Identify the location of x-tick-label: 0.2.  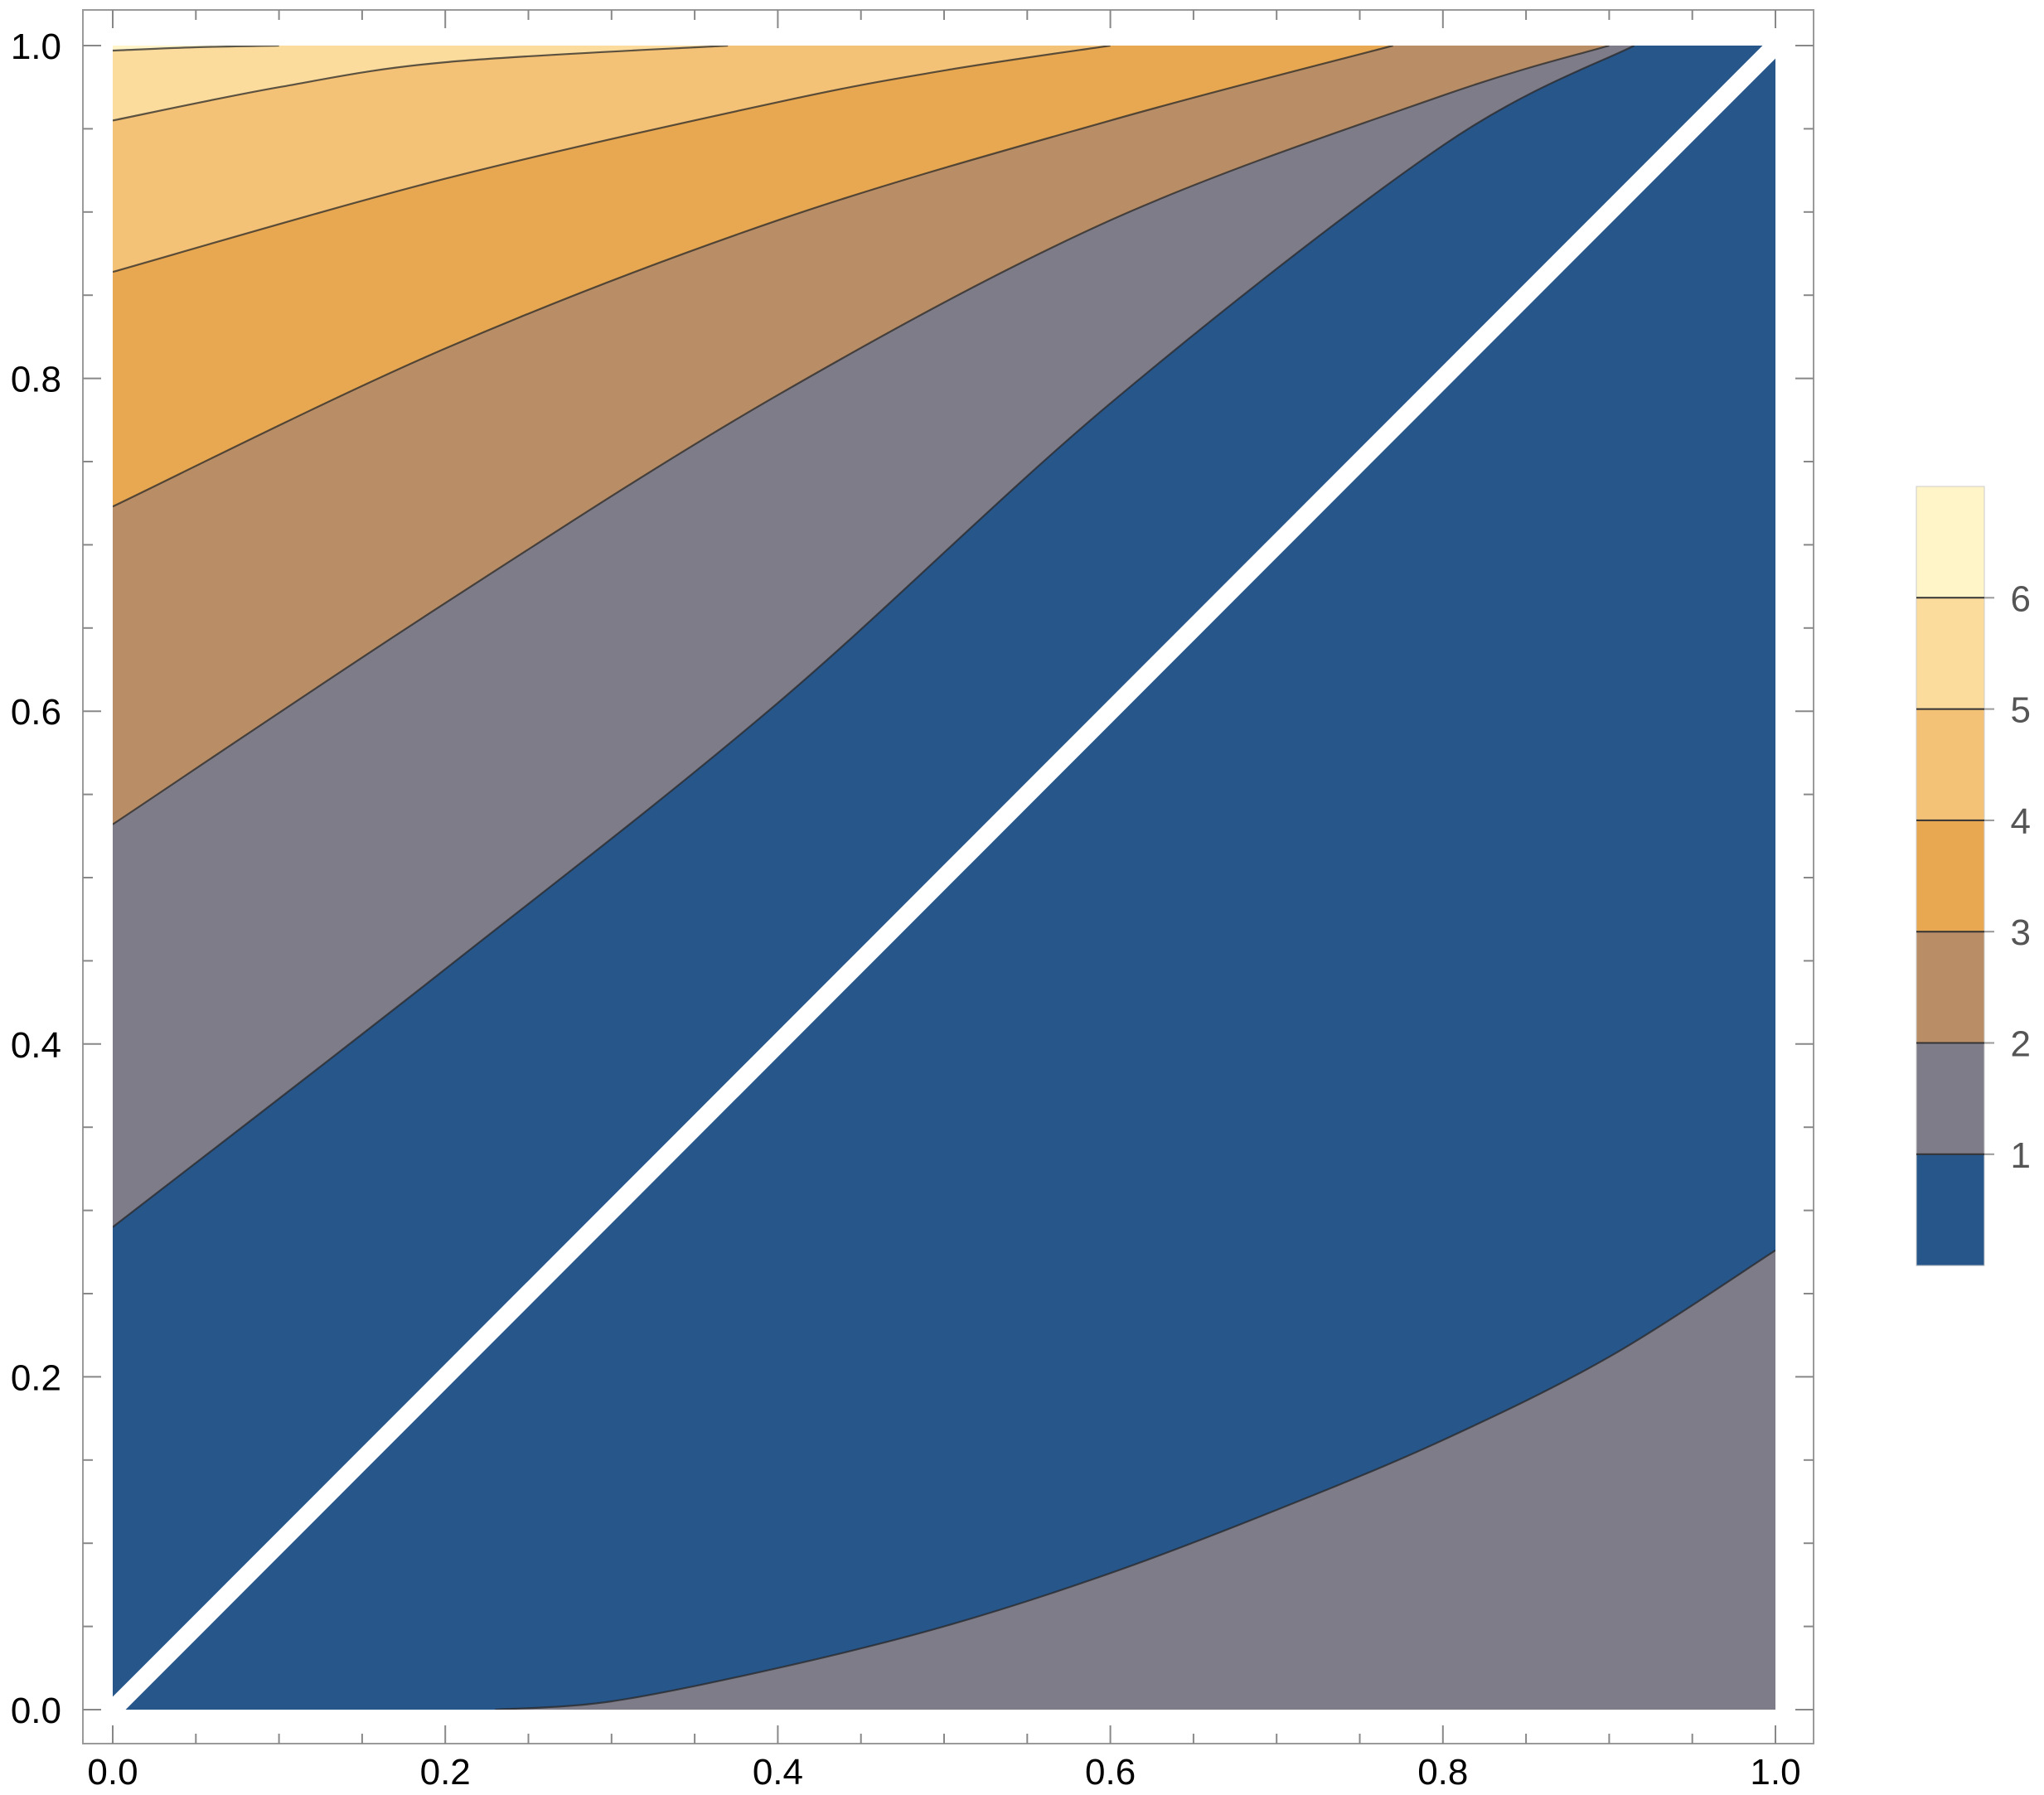
(445, 1772).